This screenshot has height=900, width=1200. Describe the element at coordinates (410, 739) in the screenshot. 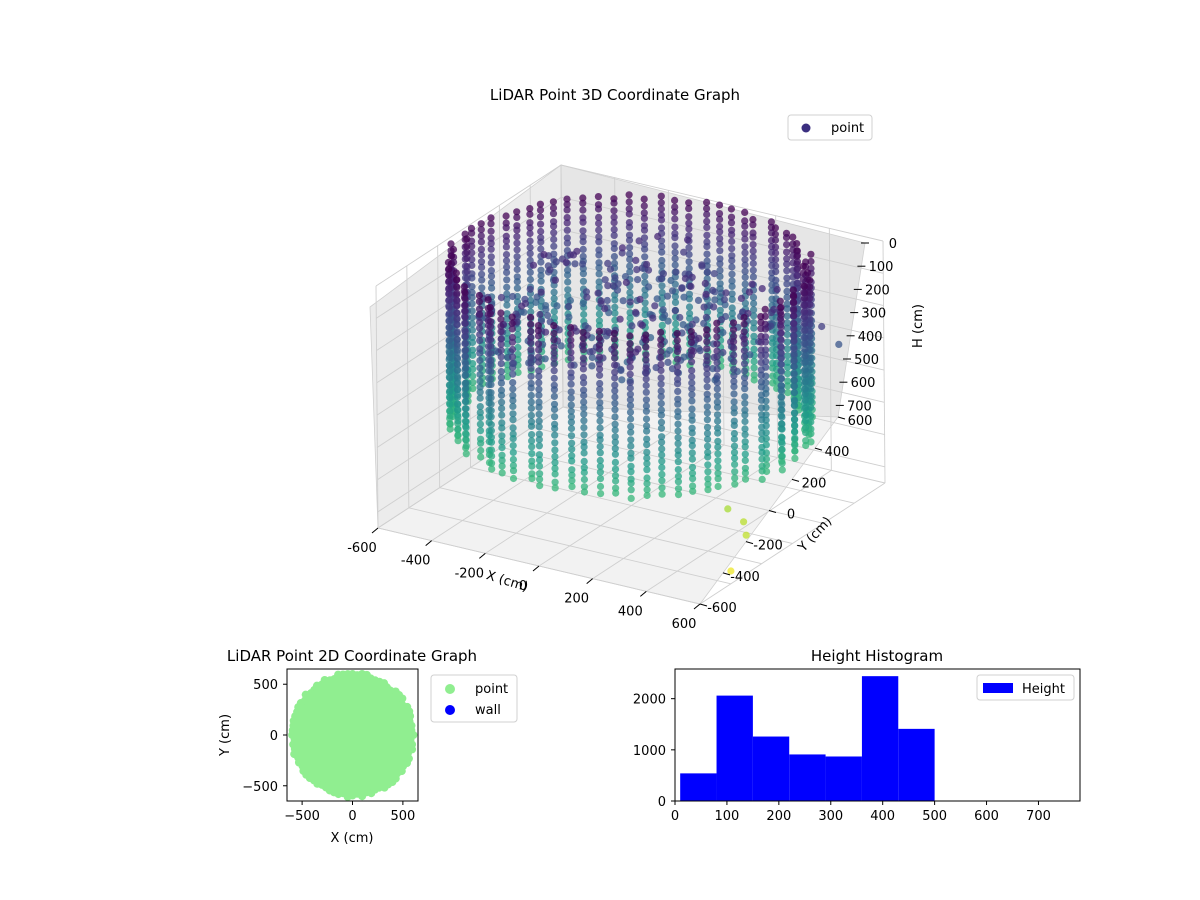

I see `point-2d` at that location.